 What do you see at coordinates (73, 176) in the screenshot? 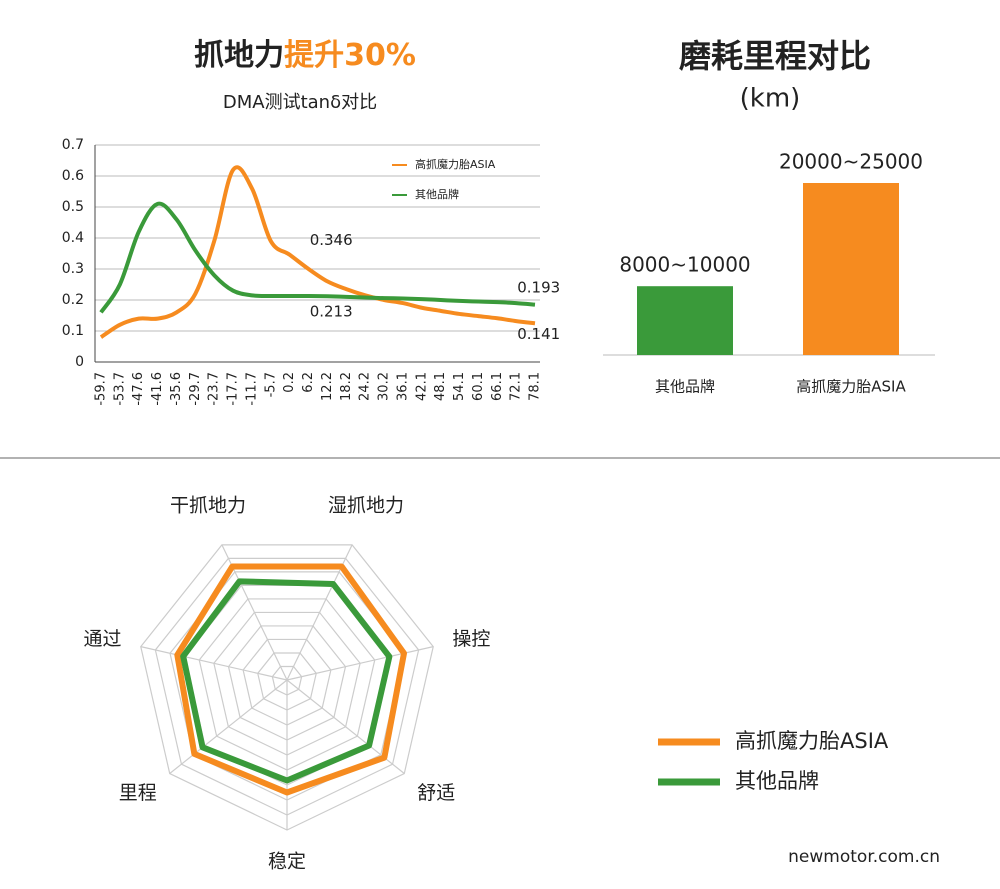
I see `y-tick-label: 0.6` at bounding box center [73, 176].